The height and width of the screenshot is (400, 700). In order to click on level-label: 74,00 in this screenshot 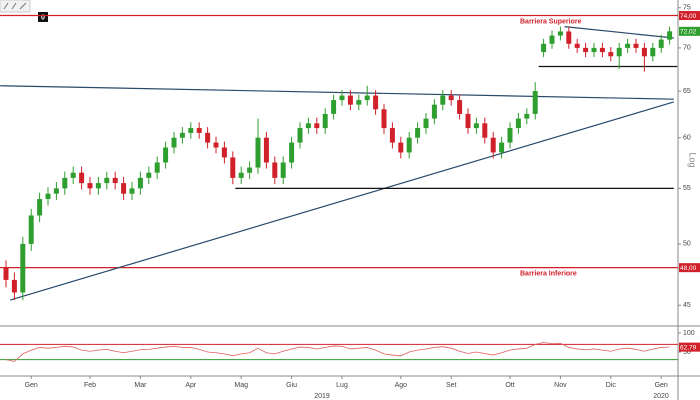, I will do `click(688, 16)`.